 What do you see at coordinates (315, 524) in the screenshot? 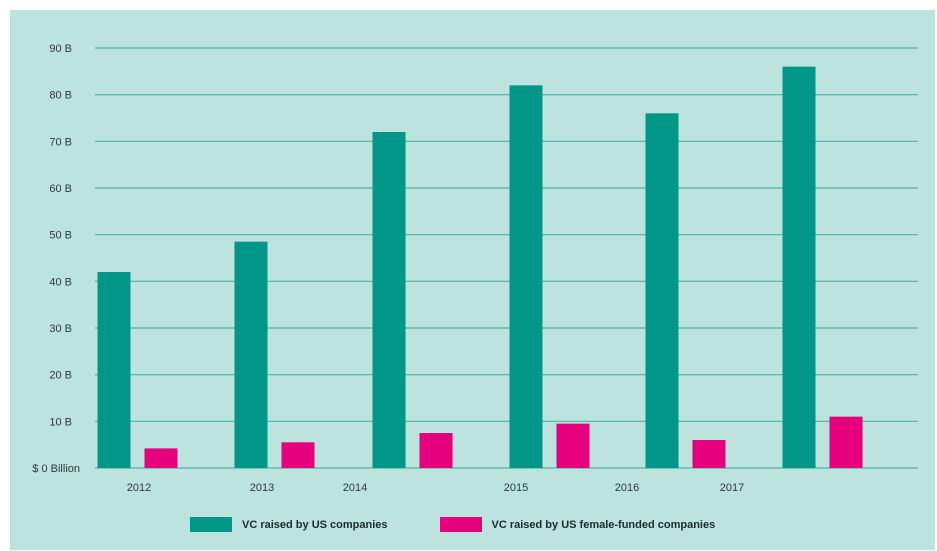
I see `legend-label-us: VC raised by US companies` at bounding box center [315, 524].